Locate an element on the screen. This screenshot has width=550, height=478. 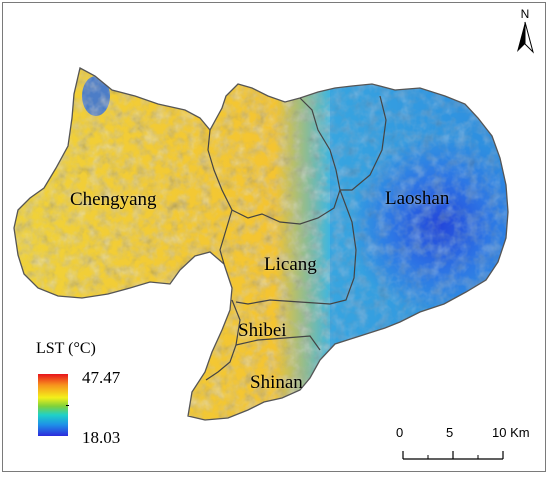
scale-label-10: 10 Km is located at coordinates (511, 432).